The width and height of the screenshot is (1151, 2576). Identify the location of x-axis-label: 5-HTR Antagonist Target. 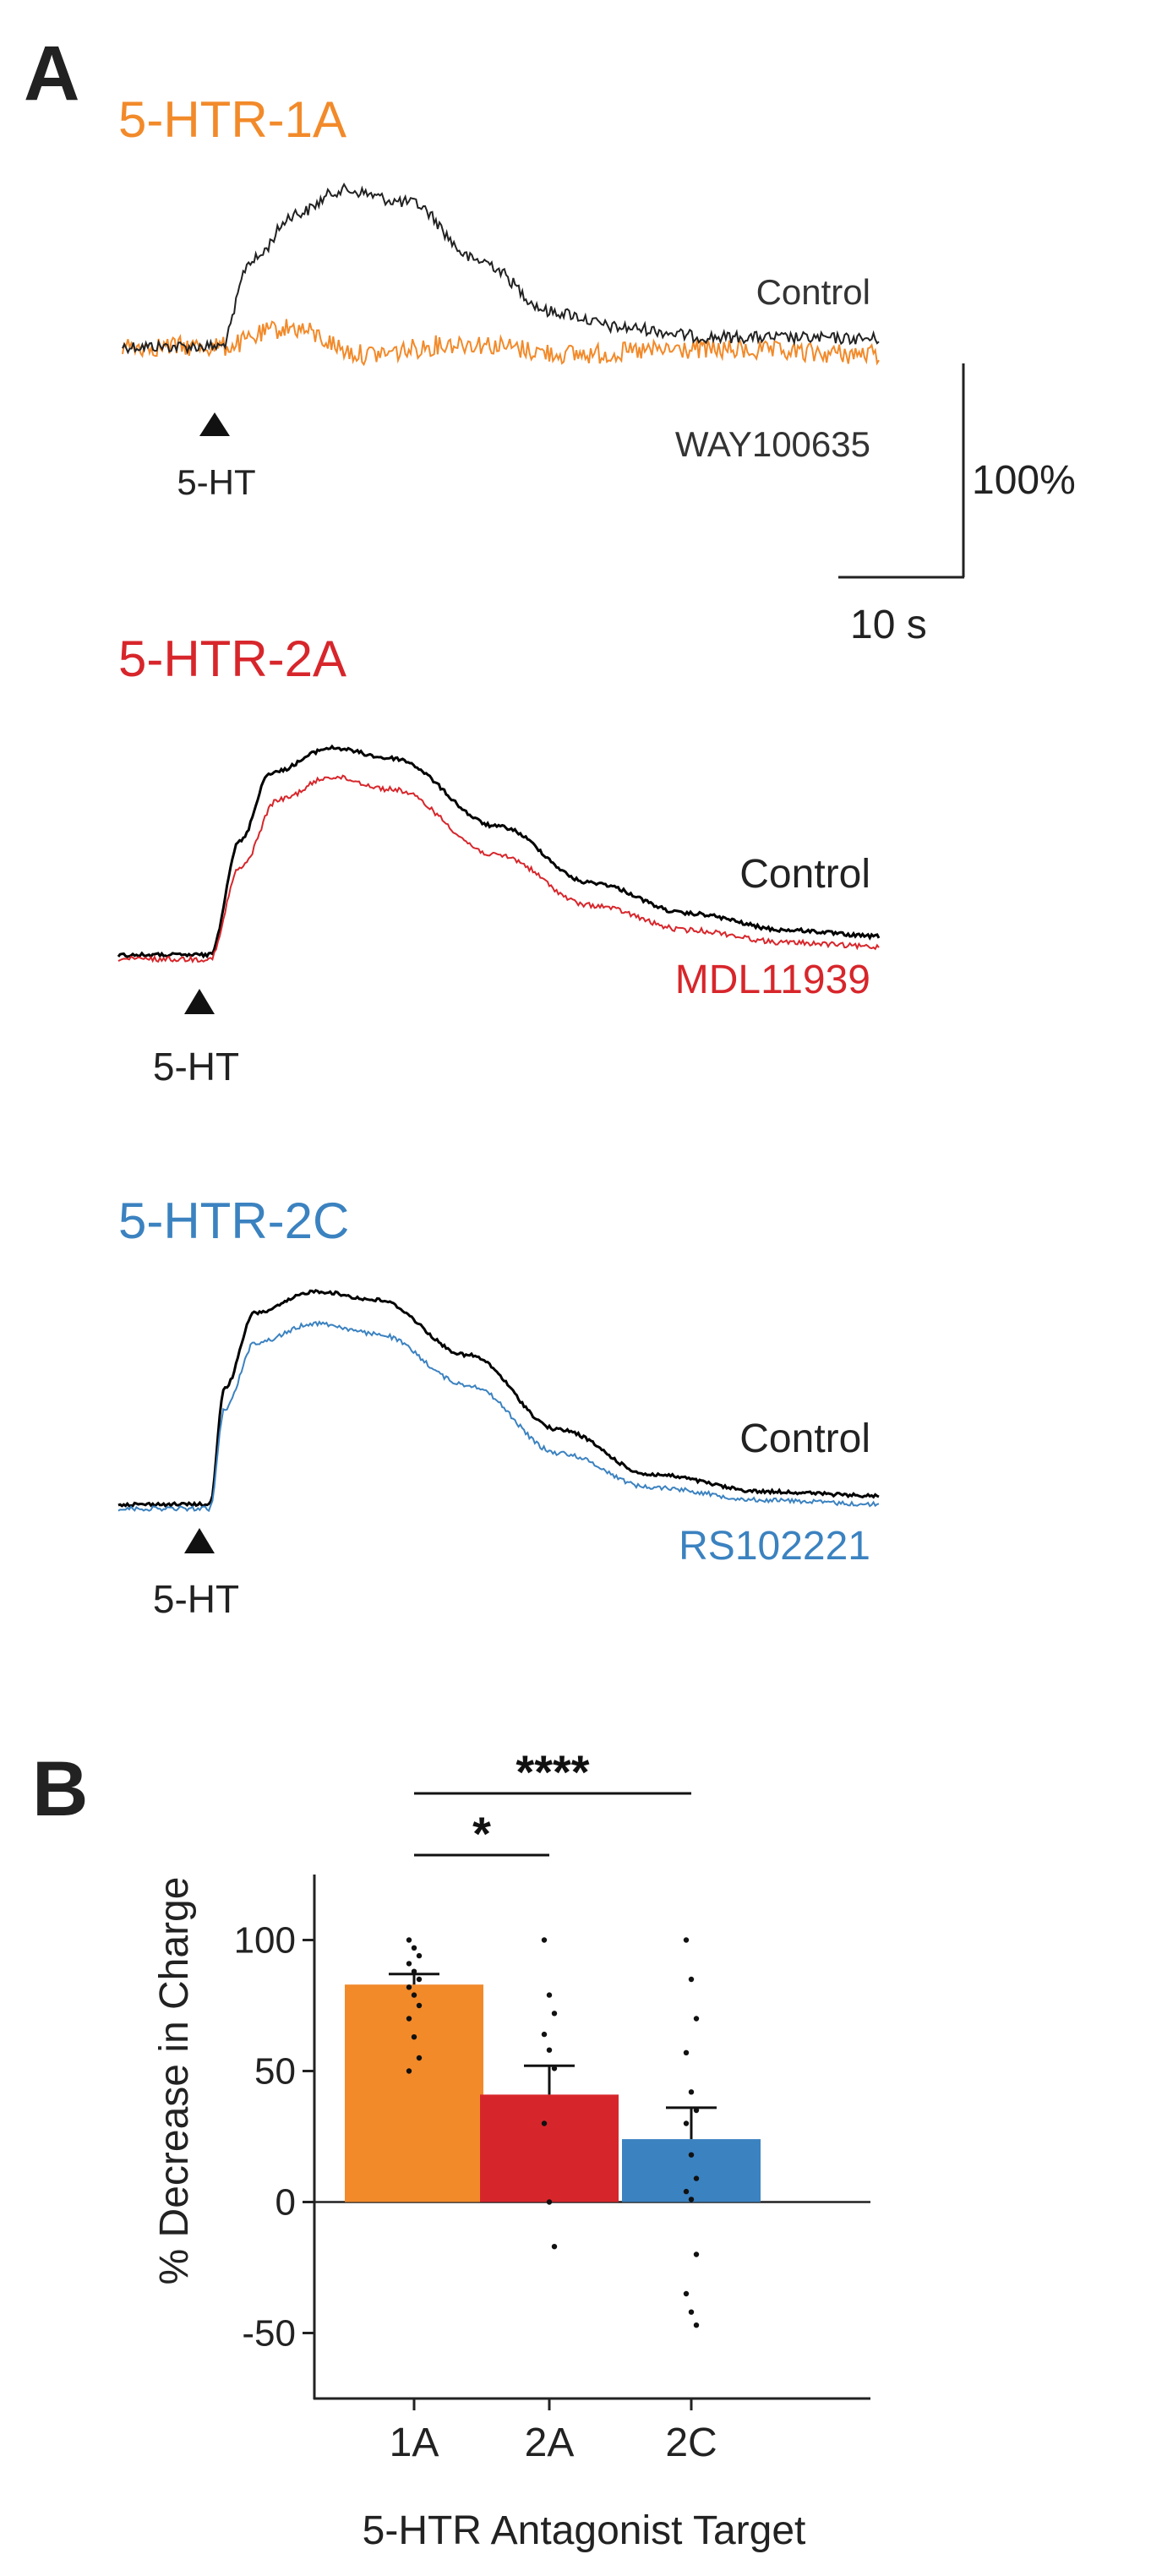
(584, 2530).